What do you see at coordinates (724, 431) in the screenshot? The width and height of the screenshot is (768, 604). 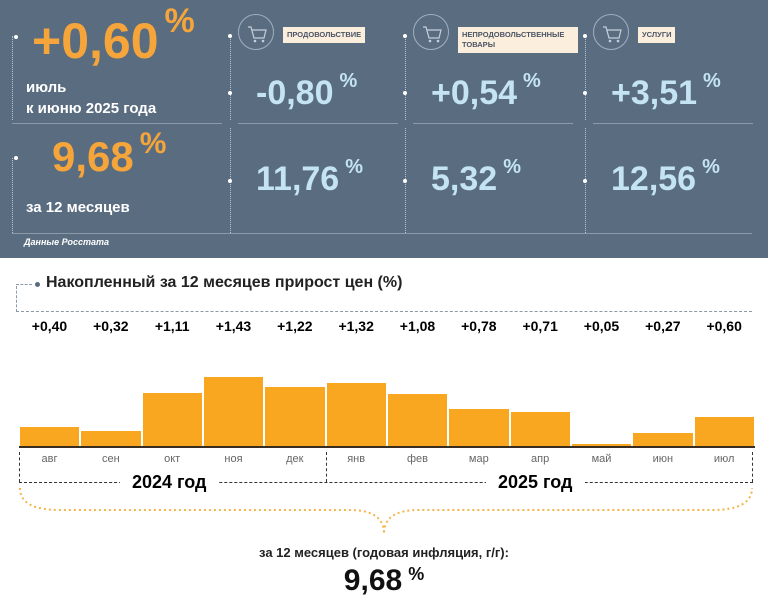 I see `bar-июл` at bounding box center [724, 431].